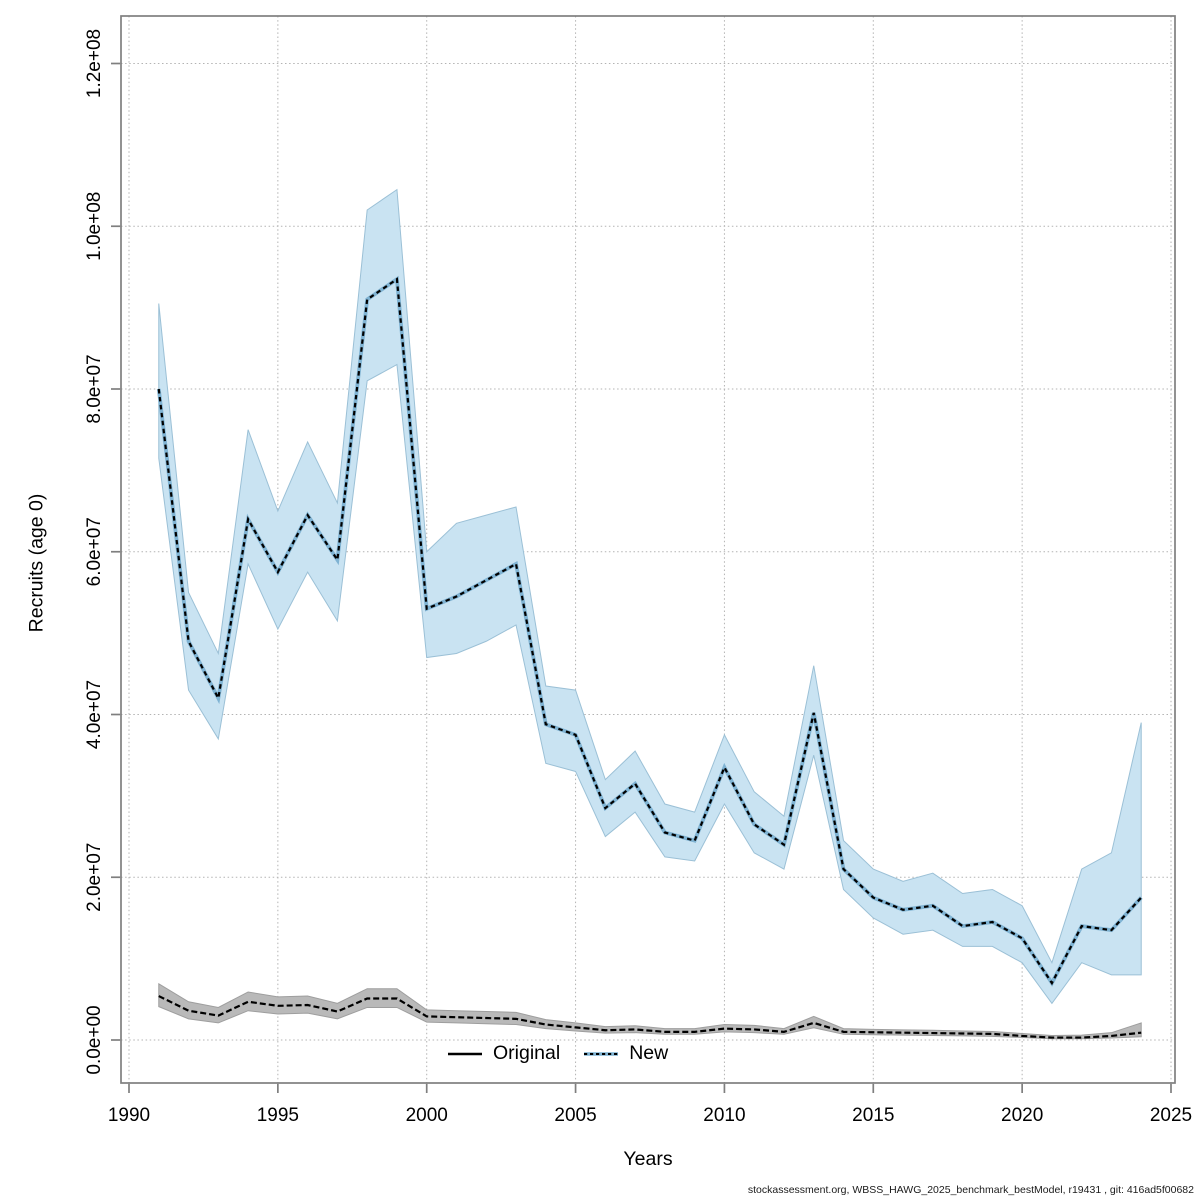  Describe the element at coordinates (648, 1159) in the screenshot. I see `x-axis-title: Years` at that location.